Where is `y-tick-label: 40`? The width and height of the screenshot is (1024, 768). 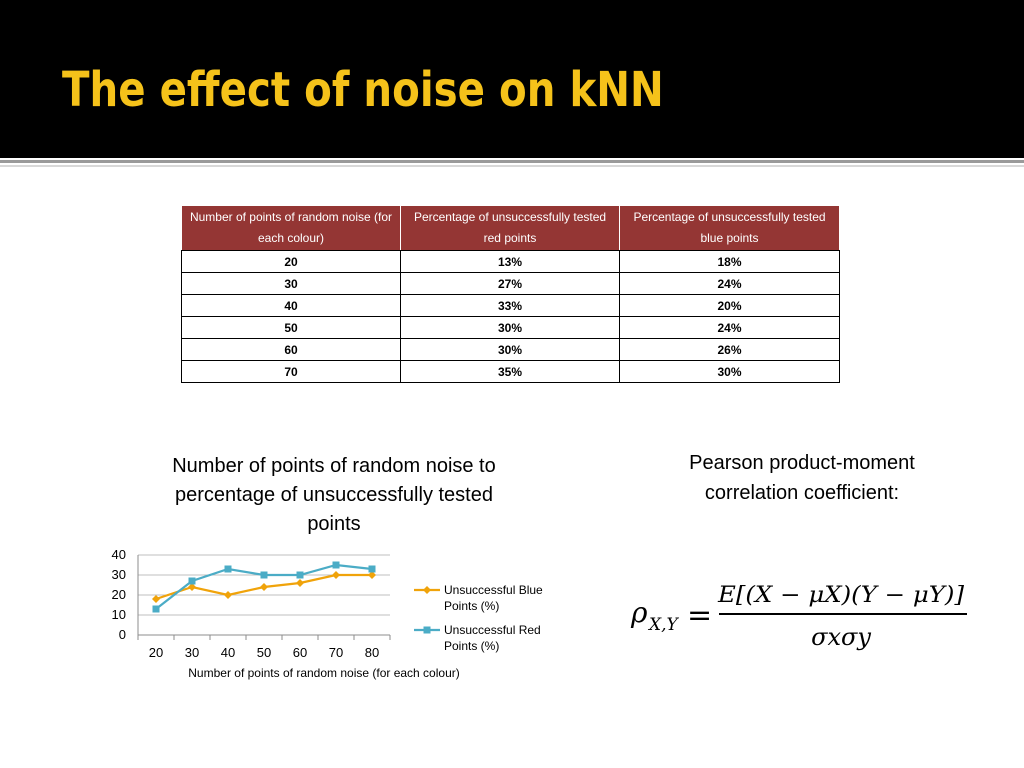 y-tick-label: 40 is located at coordinates (119, 554).